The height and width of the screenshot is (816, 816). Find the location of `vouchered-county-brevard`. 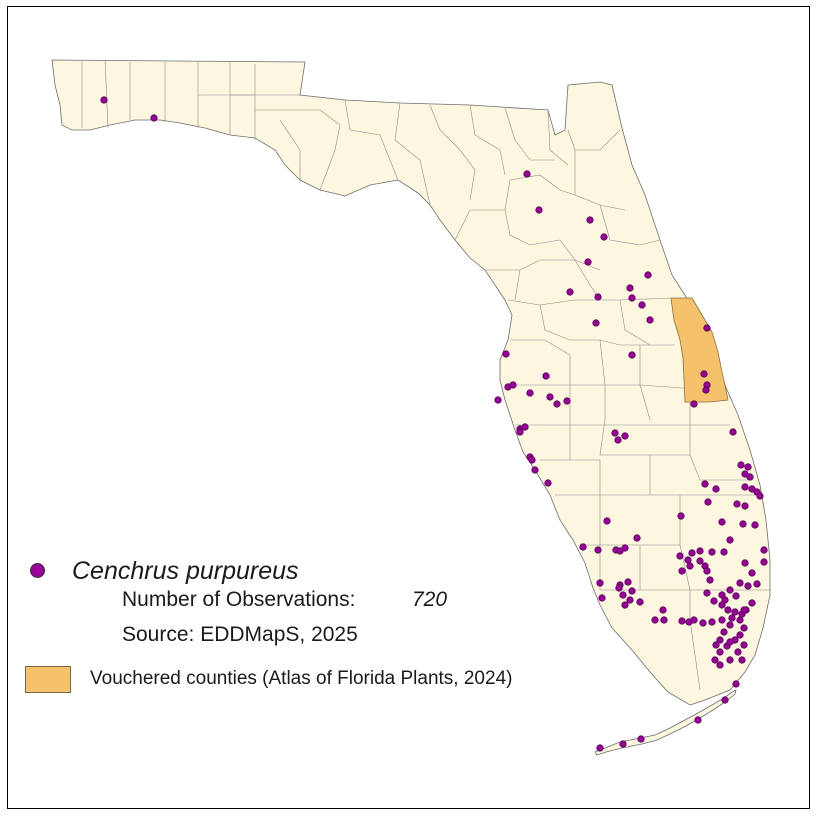

vouchered-county-brevard is located at coordinates (699, 350).